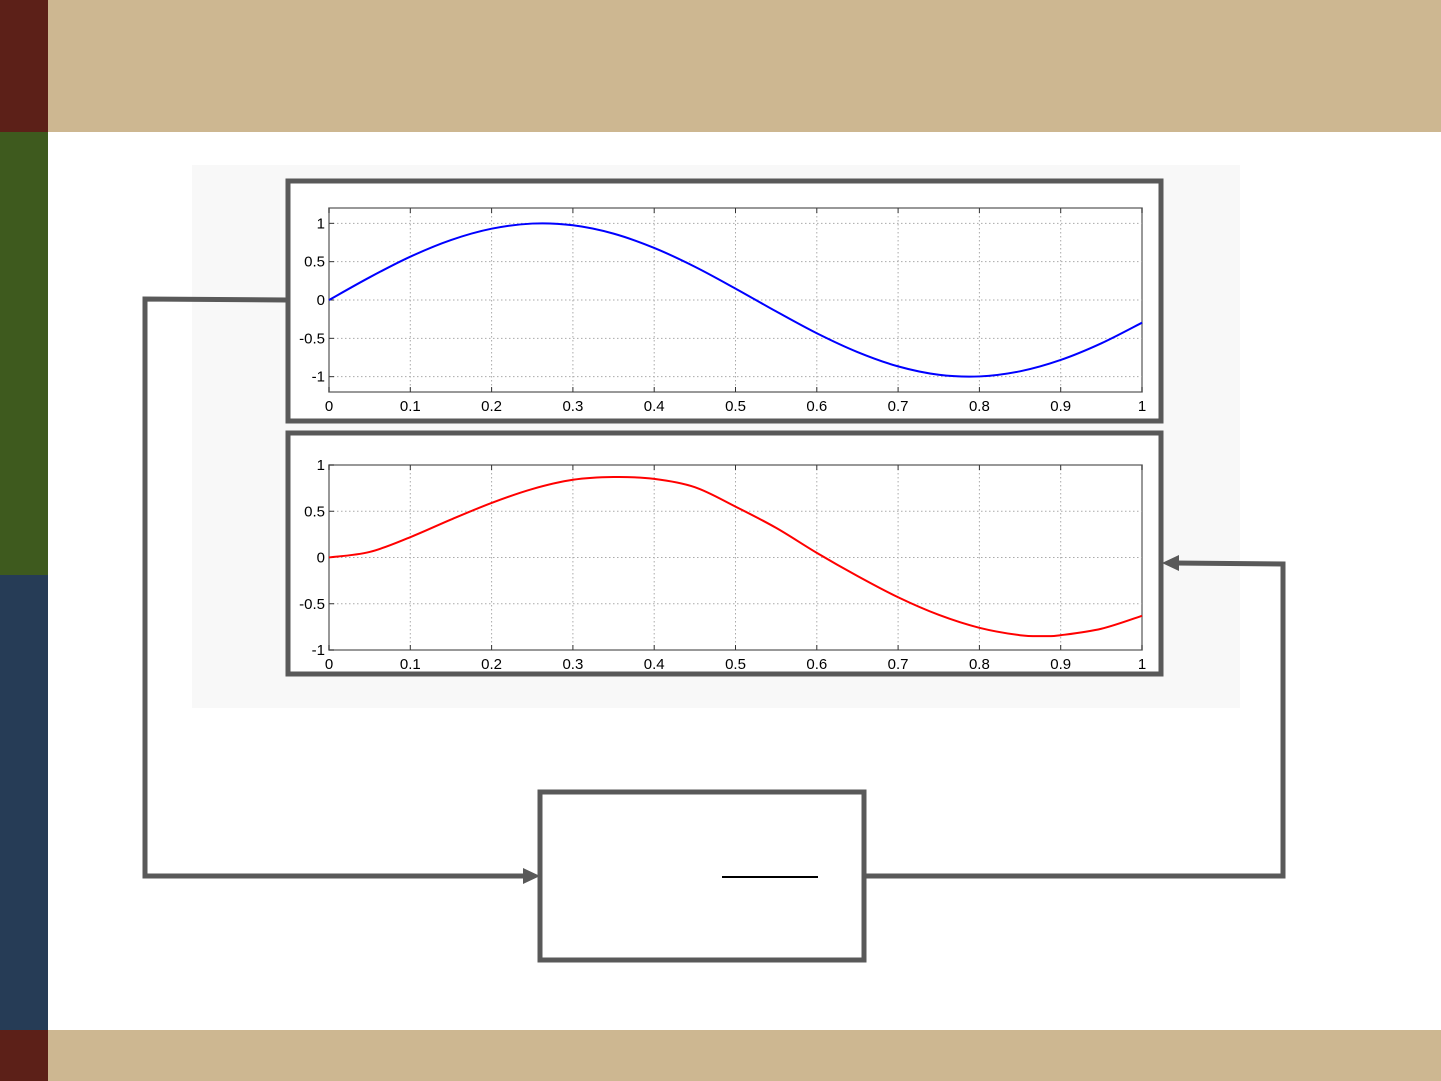 The width and height of the screenshot is (1441, 1081). What do you see at coordinates (1075, 719) in the screenshot?
I see `output-connector` at bounding box center [1075, 719].